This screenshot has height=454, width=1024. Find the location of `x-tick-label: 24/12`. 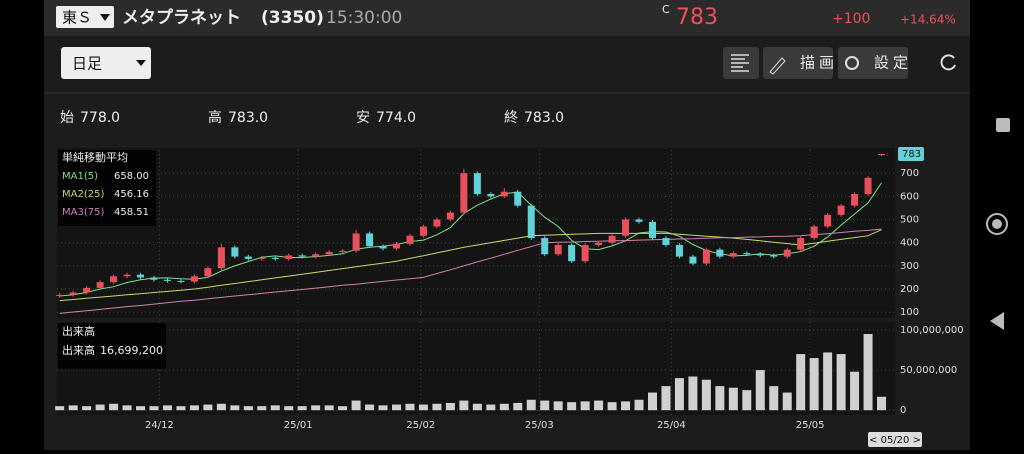

x-tick-label: 24/12 is located at coordinates (159, 425).